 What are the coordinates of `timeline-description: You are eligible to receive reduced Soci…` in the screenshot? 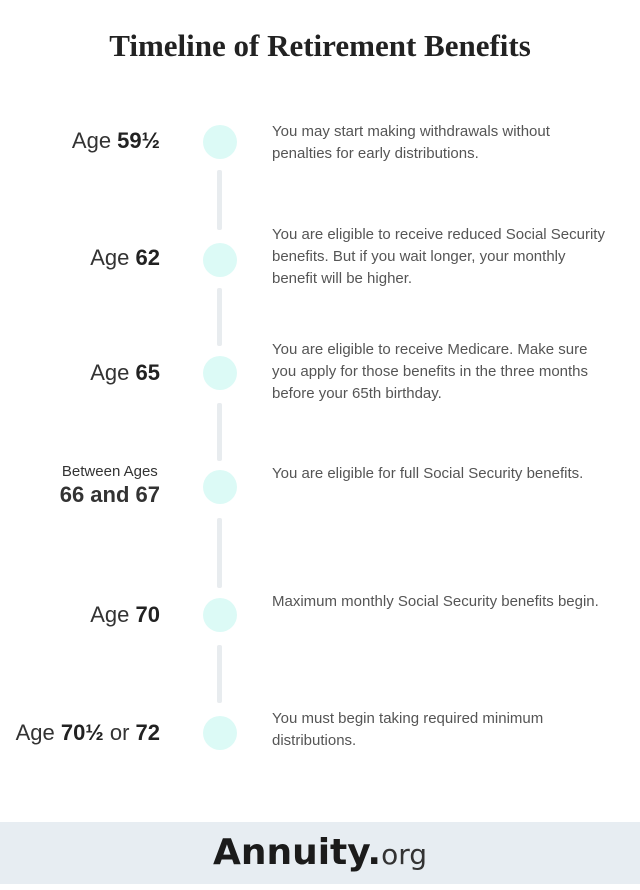 It's located at (438, 256).